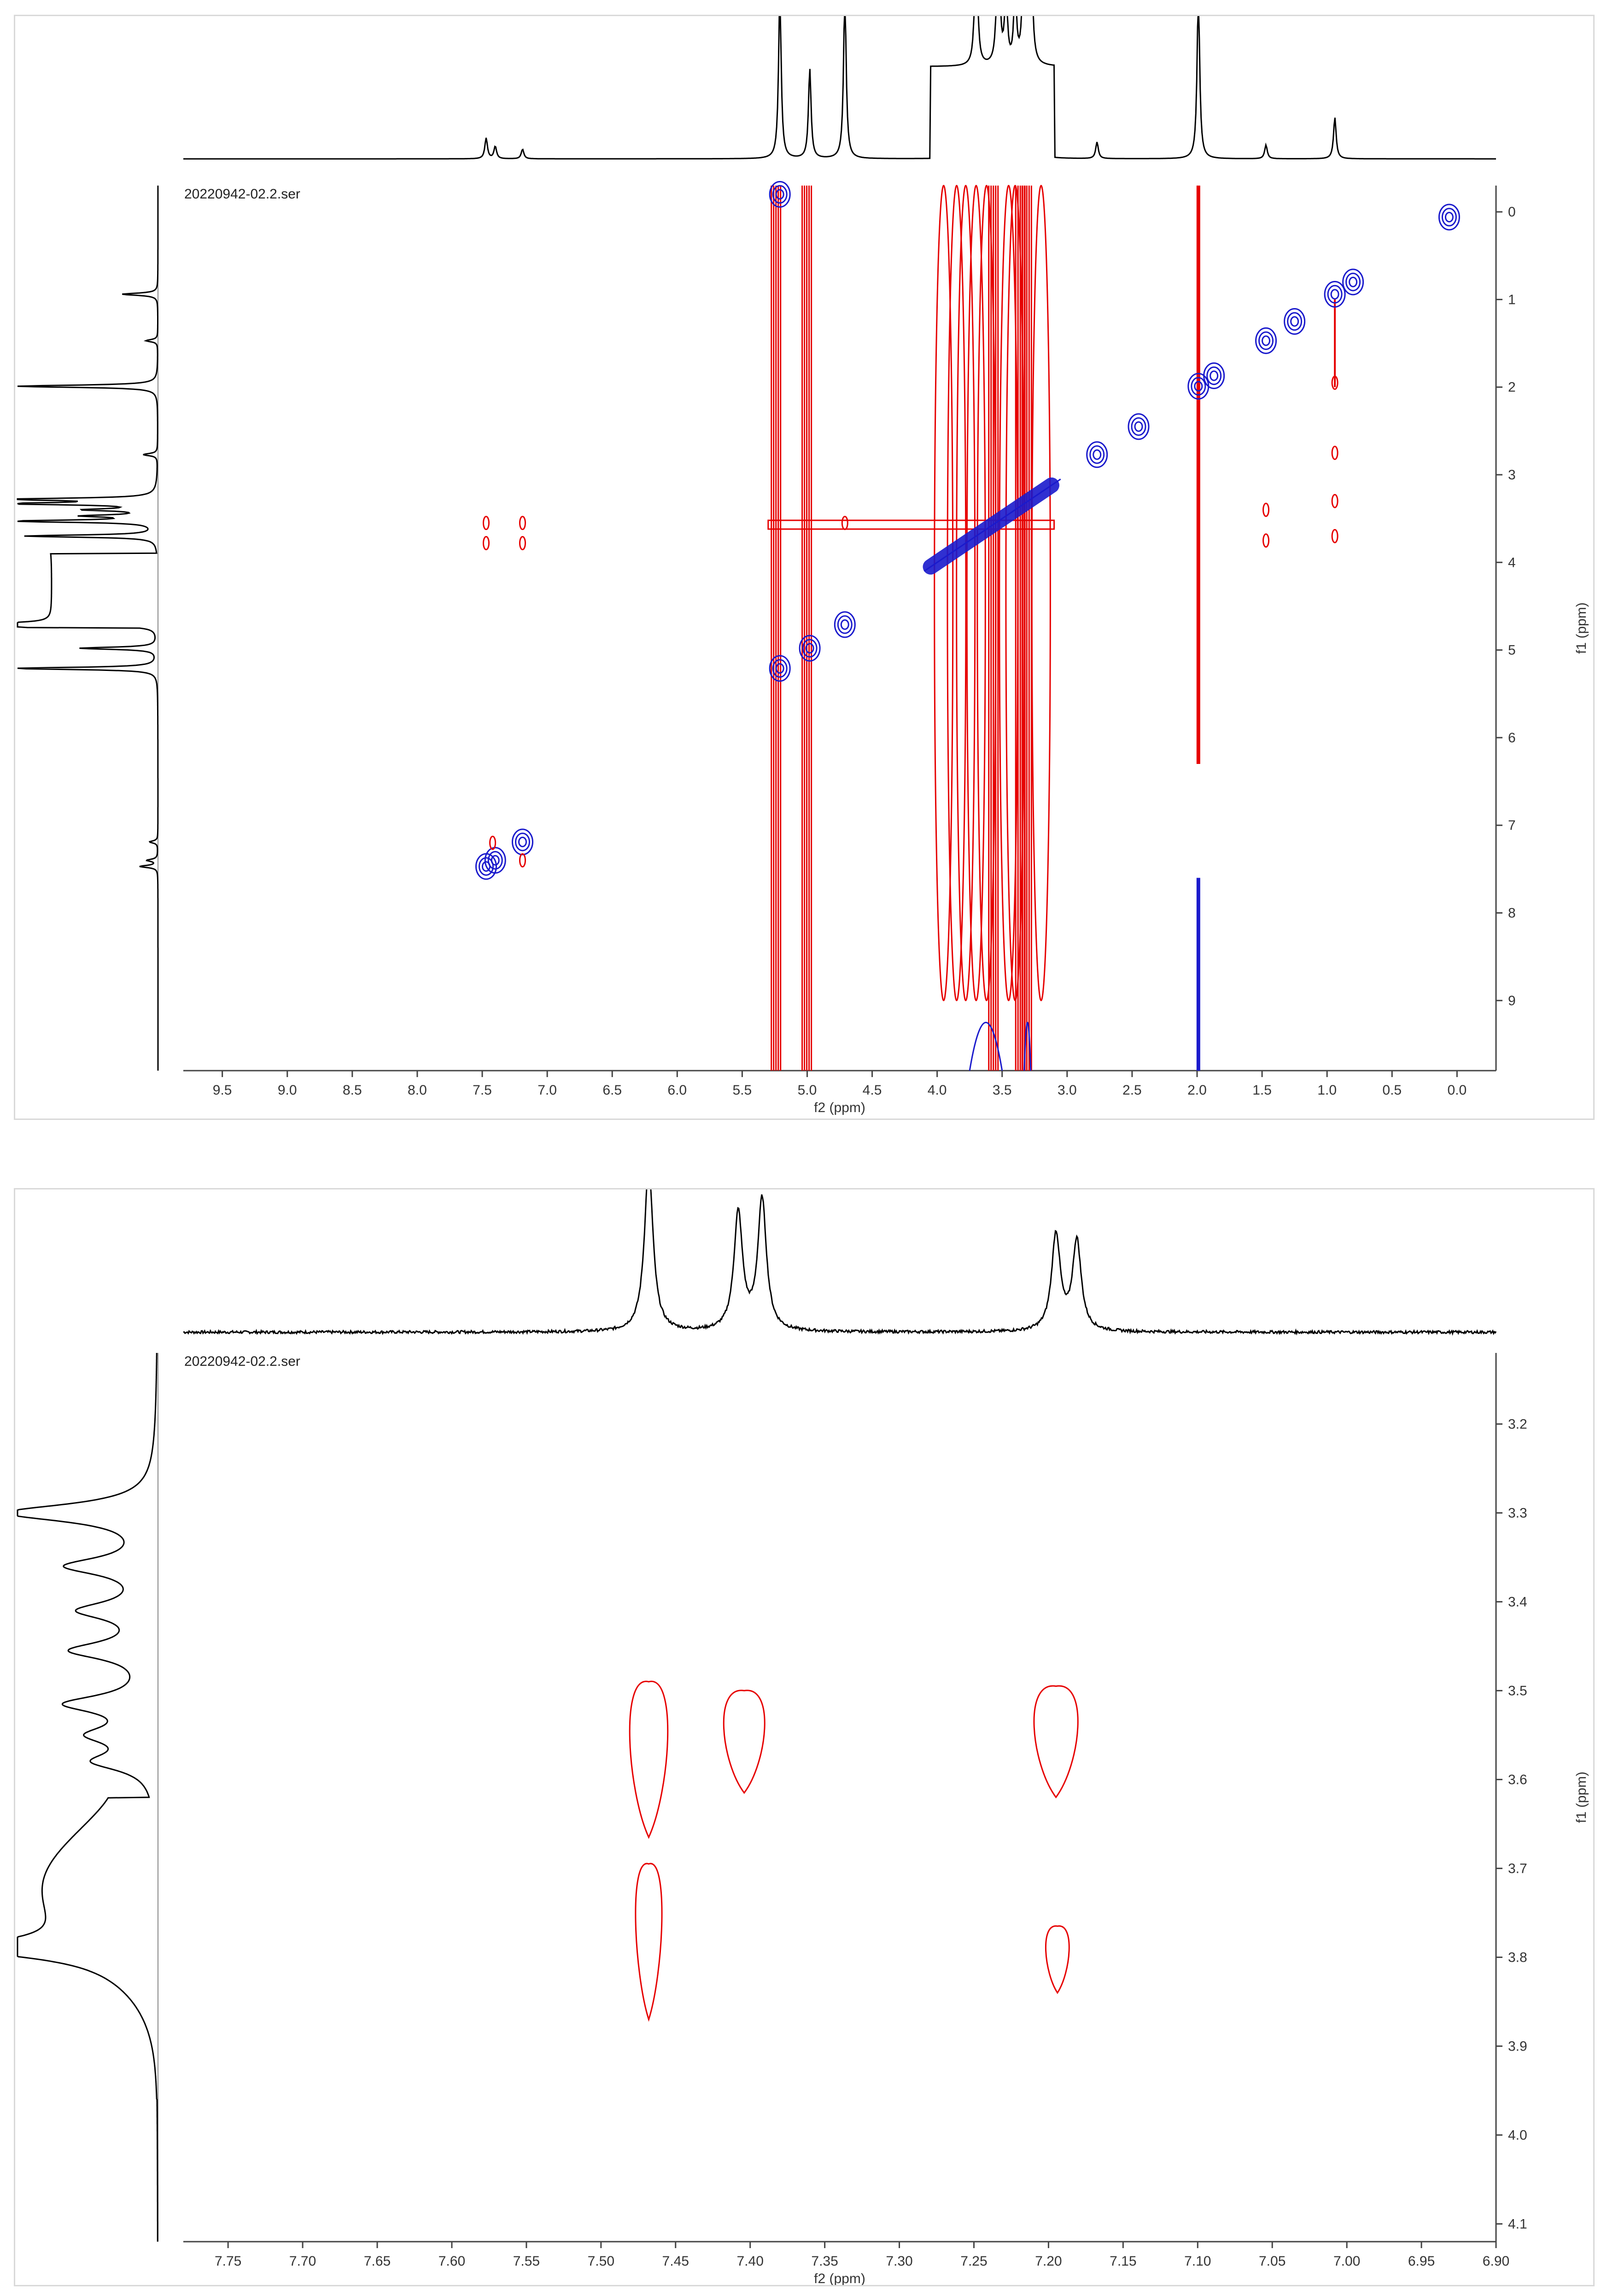 Image resolution: width=1613 pixels, height=2296 pixels. I want to click on x-tick-label: 5.5, so click(742, 1090).